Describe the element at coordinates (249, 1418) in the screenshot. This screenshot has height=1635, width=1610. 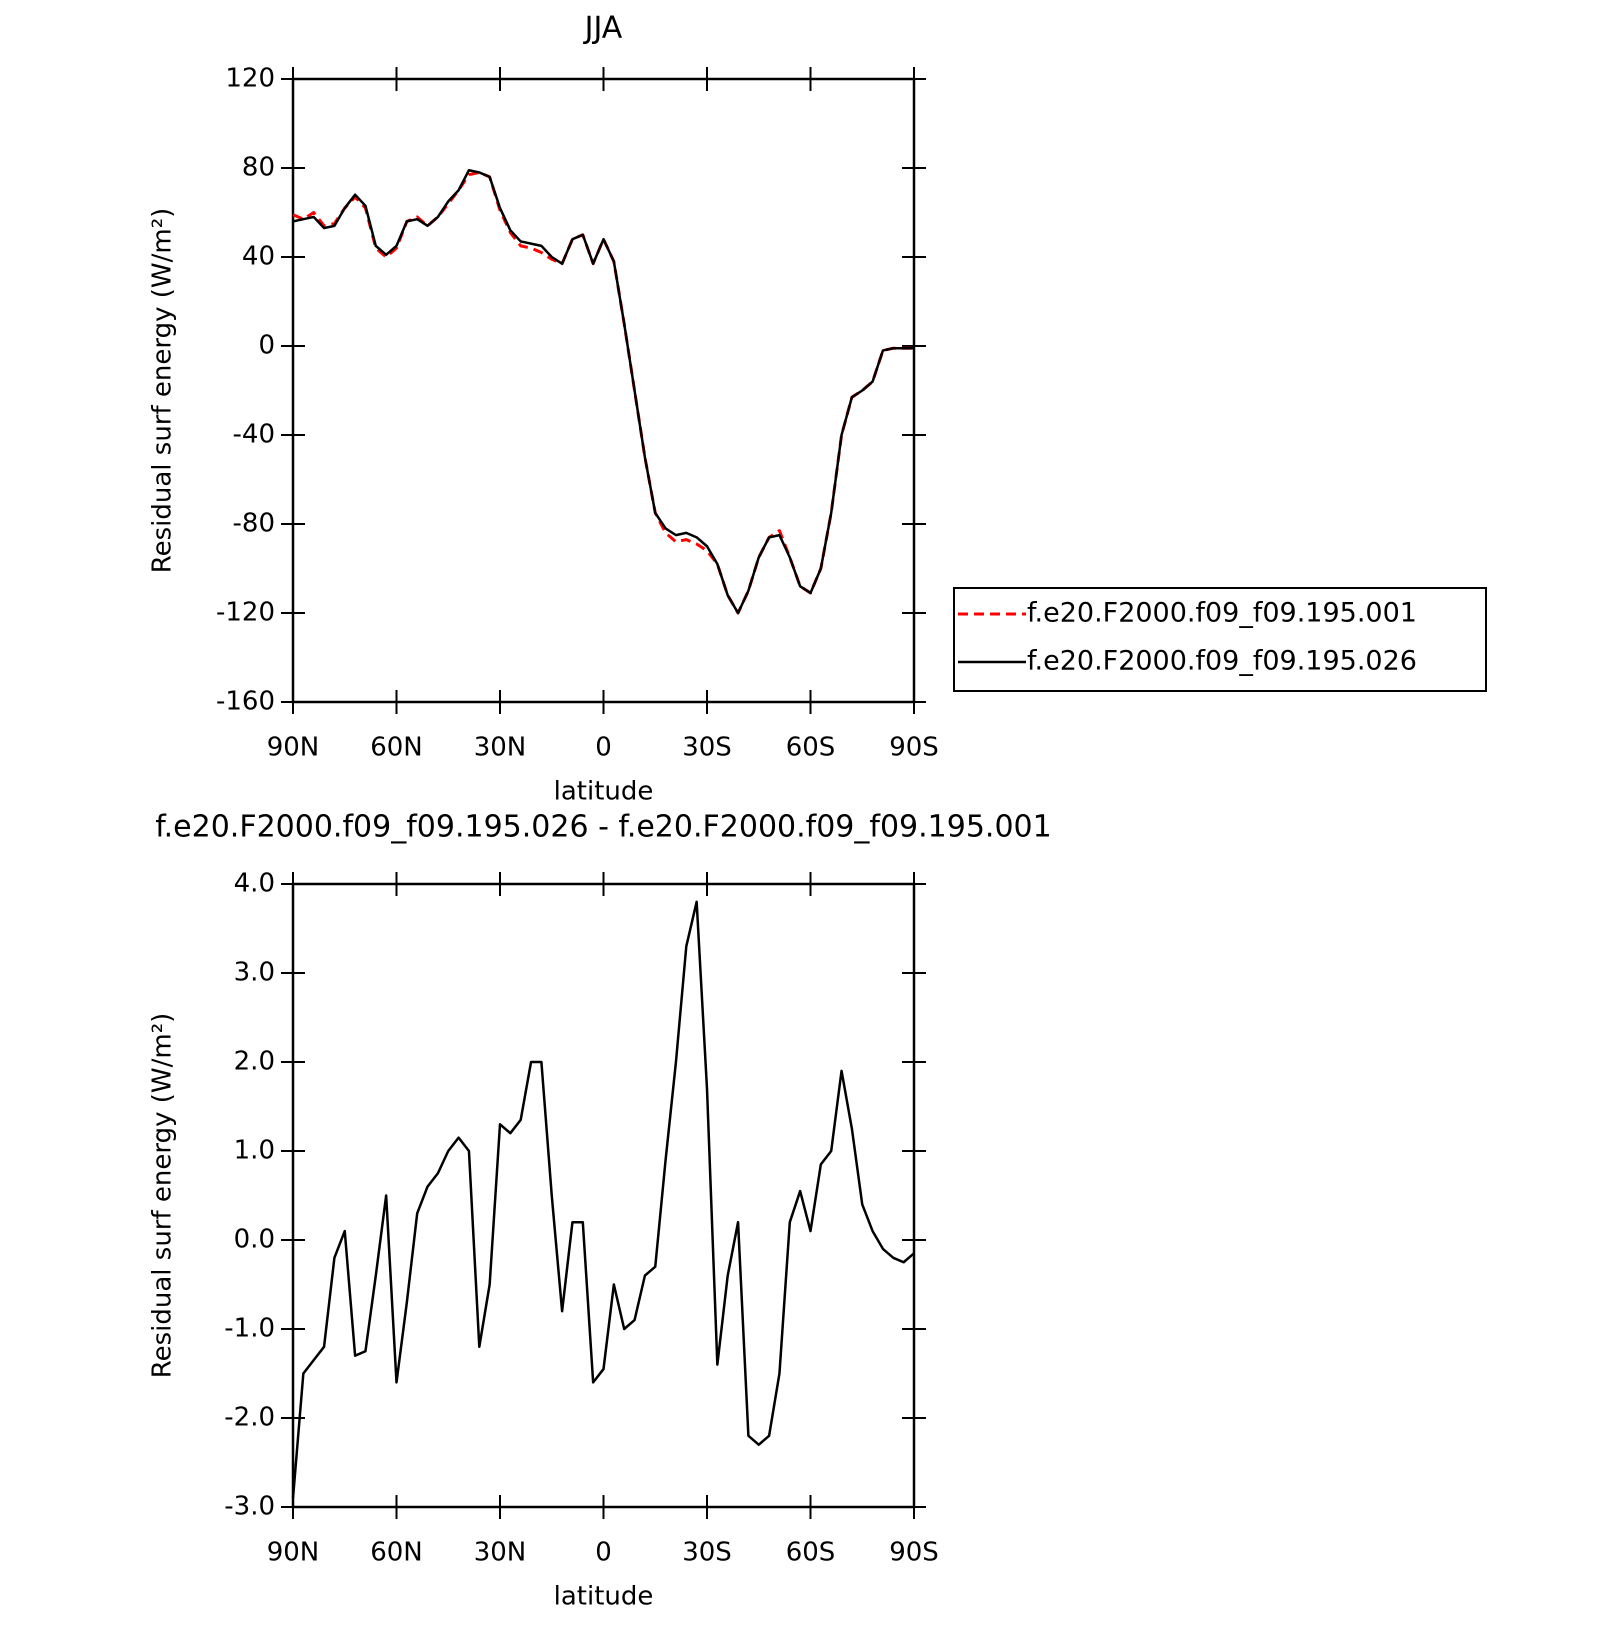
I see `y-tick-label: -2.0` at that location.